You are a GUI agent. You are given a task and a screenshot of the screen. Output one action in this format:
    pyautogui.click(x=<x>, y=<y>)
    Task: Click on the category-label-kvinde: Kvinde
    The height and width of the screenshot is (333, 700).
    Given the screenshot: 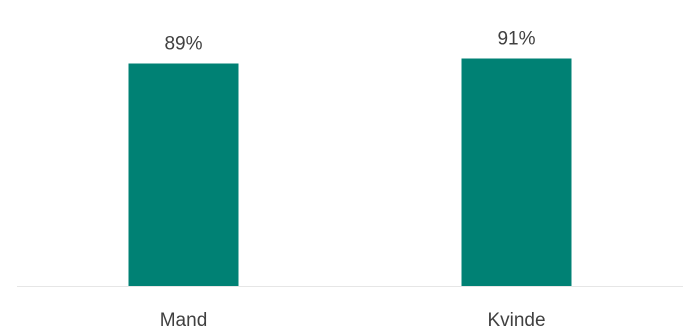 What is the action you would take?
    pyautogui.click(x=516, y=320)
    